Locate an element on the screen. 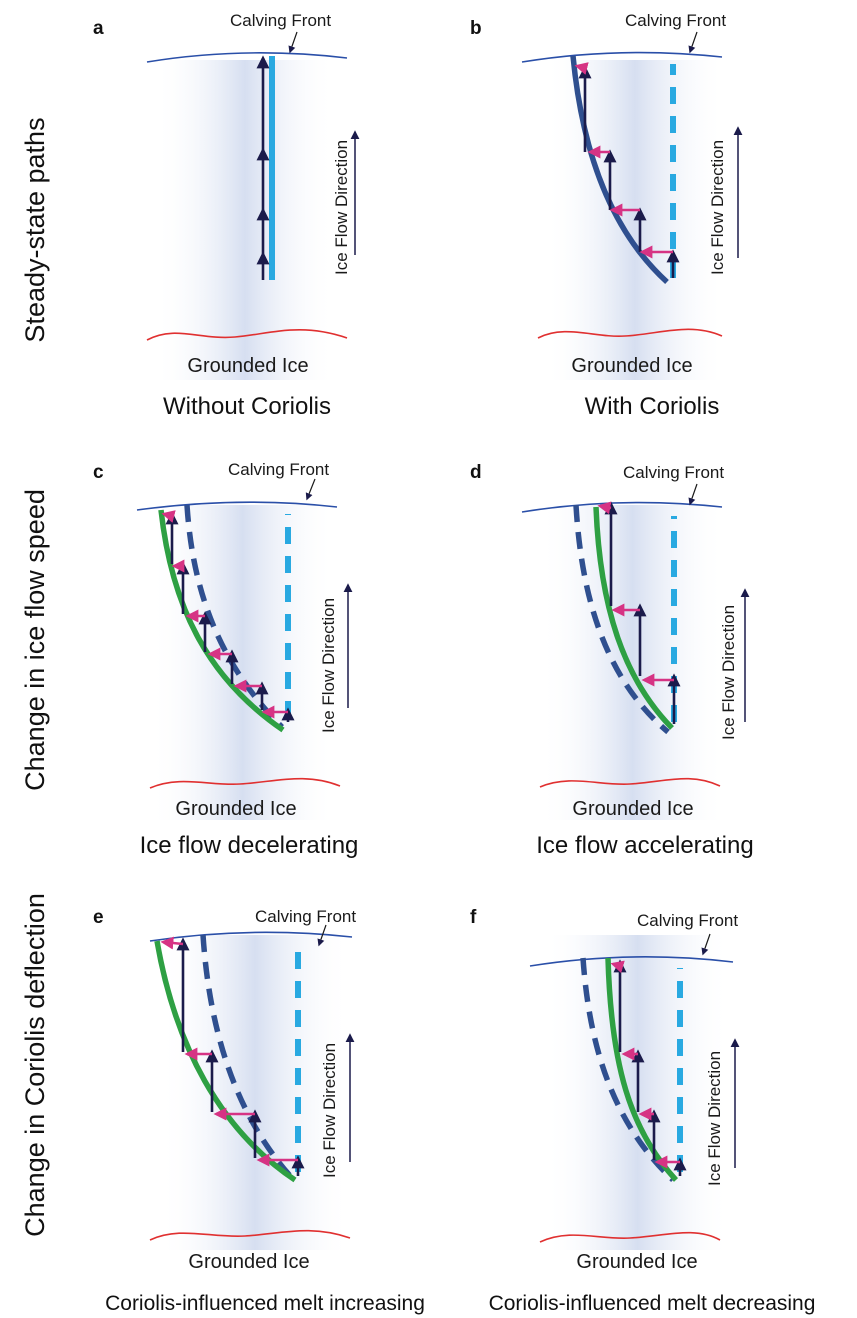 The image size is (857, 1318). panel-caption: Coriolis-influenced melt decreasing is located at coordinates (652, 1303).